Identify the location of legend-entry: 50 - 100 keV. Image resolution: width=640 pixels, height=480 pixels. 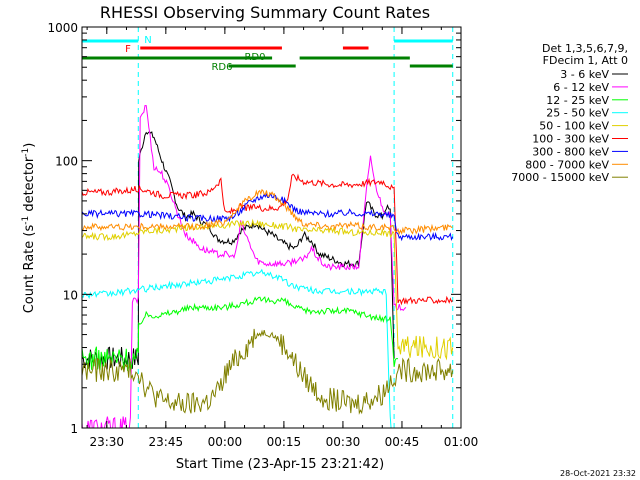
(574, 126).